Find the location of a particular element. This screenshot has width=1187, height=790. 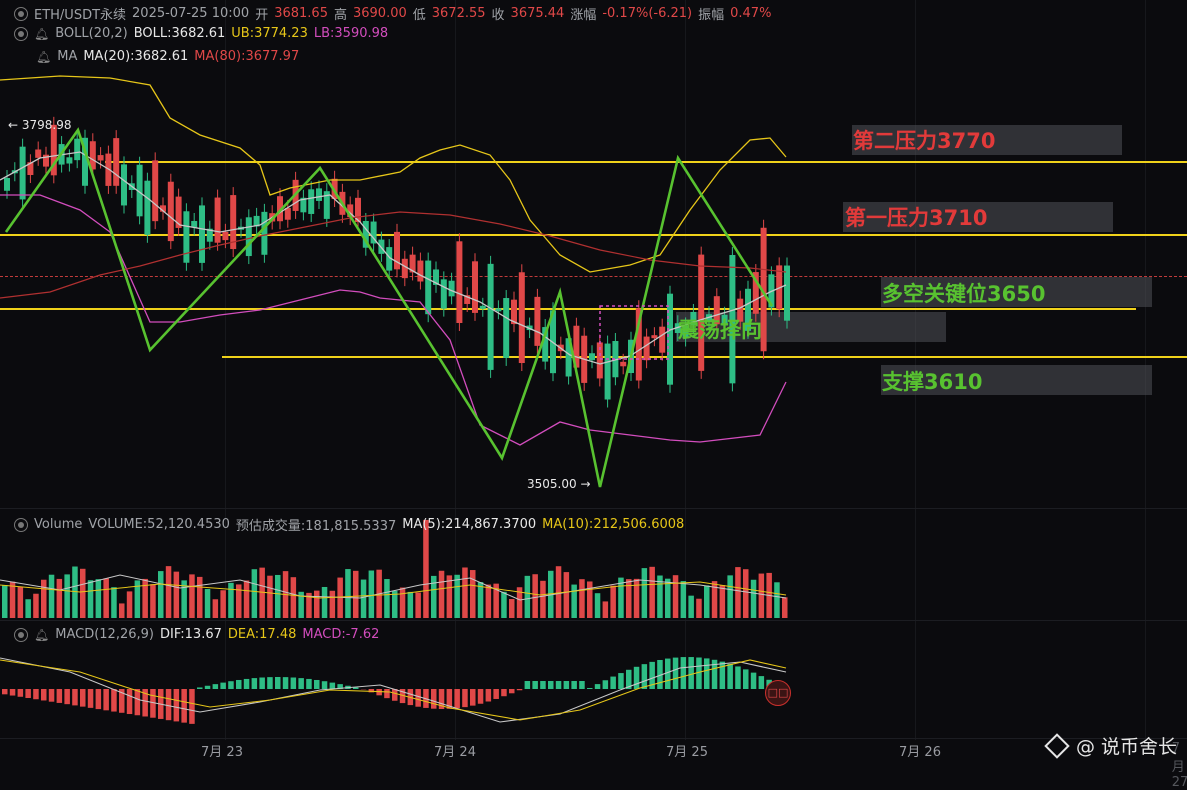

amp-value: 0.47% is located at coordinates (750, 13).